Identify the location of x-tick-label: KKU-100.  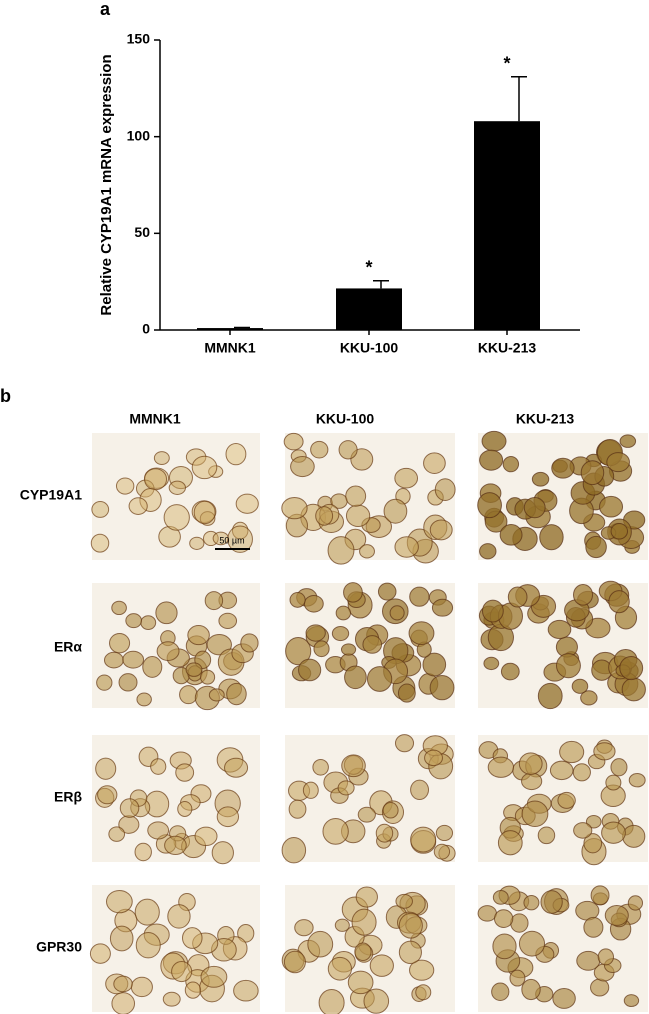
(369, 348).